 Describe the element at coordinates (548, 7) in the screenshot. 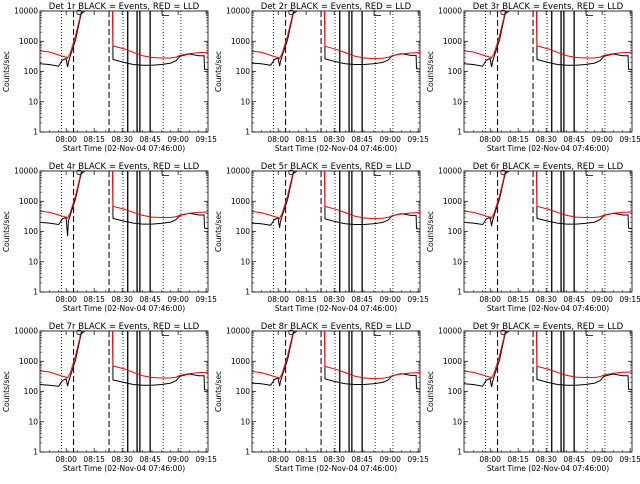

I see `chart-title: Det 3r BLACK = Events, RED = LLD` at that location.